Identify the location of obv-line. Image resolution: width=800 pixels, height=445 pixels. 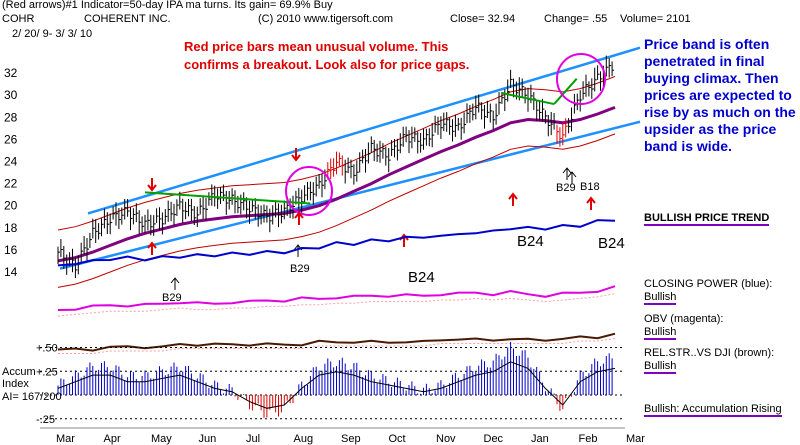
(336, 298).